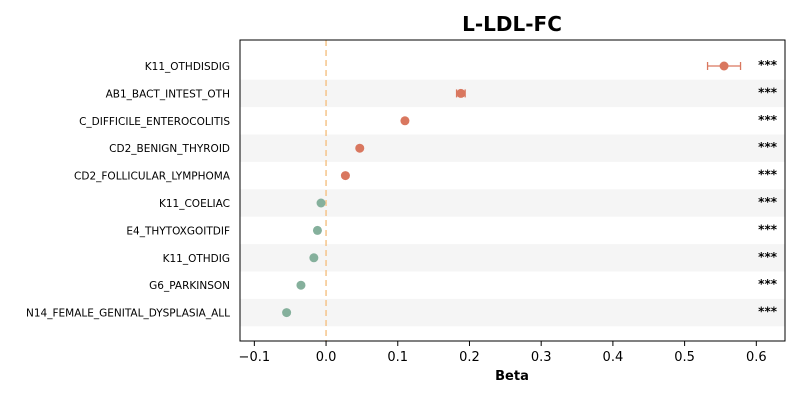  What do you see at coordinates (255, 357) in the screenshot?
I see `x-tick-label: −0.1` at bounding box center [255, 357].